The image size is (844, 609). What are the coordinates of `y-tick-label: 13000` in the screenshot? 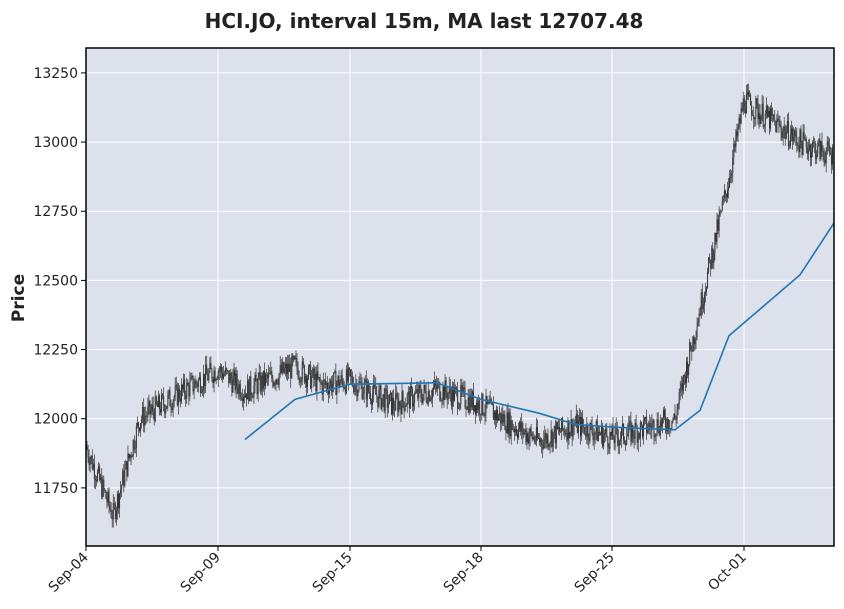 It's located at (55, 143).